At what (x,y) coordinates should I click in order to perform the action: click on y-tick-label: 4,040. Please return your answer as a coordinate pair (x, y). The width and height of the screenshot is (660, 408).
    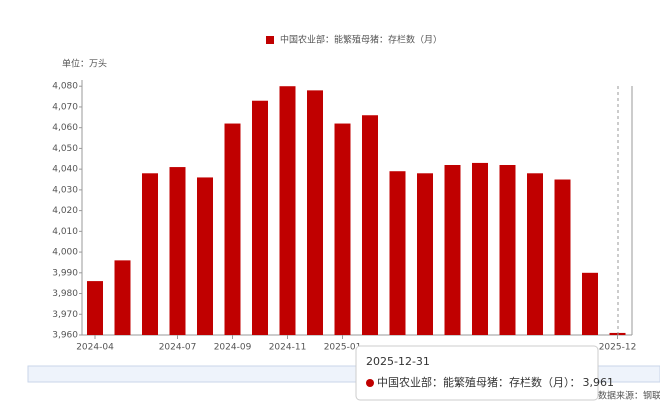
    Looking at the image, I should click on (65, 170).